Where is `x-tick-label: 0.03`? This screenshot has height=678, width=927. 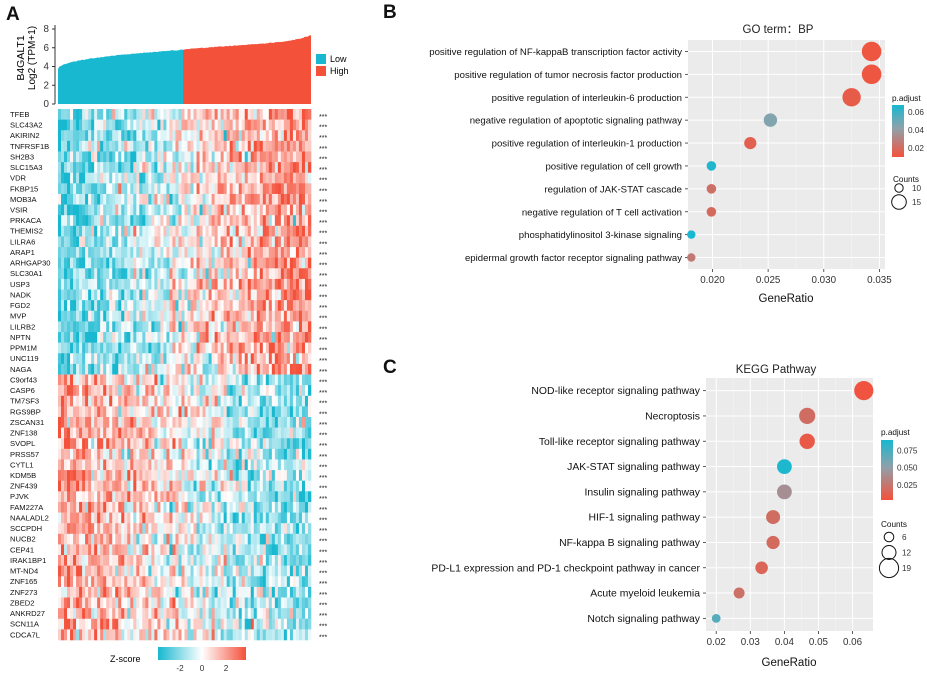
x-tick-label: 0.03 is located at coordinates (751, 642).